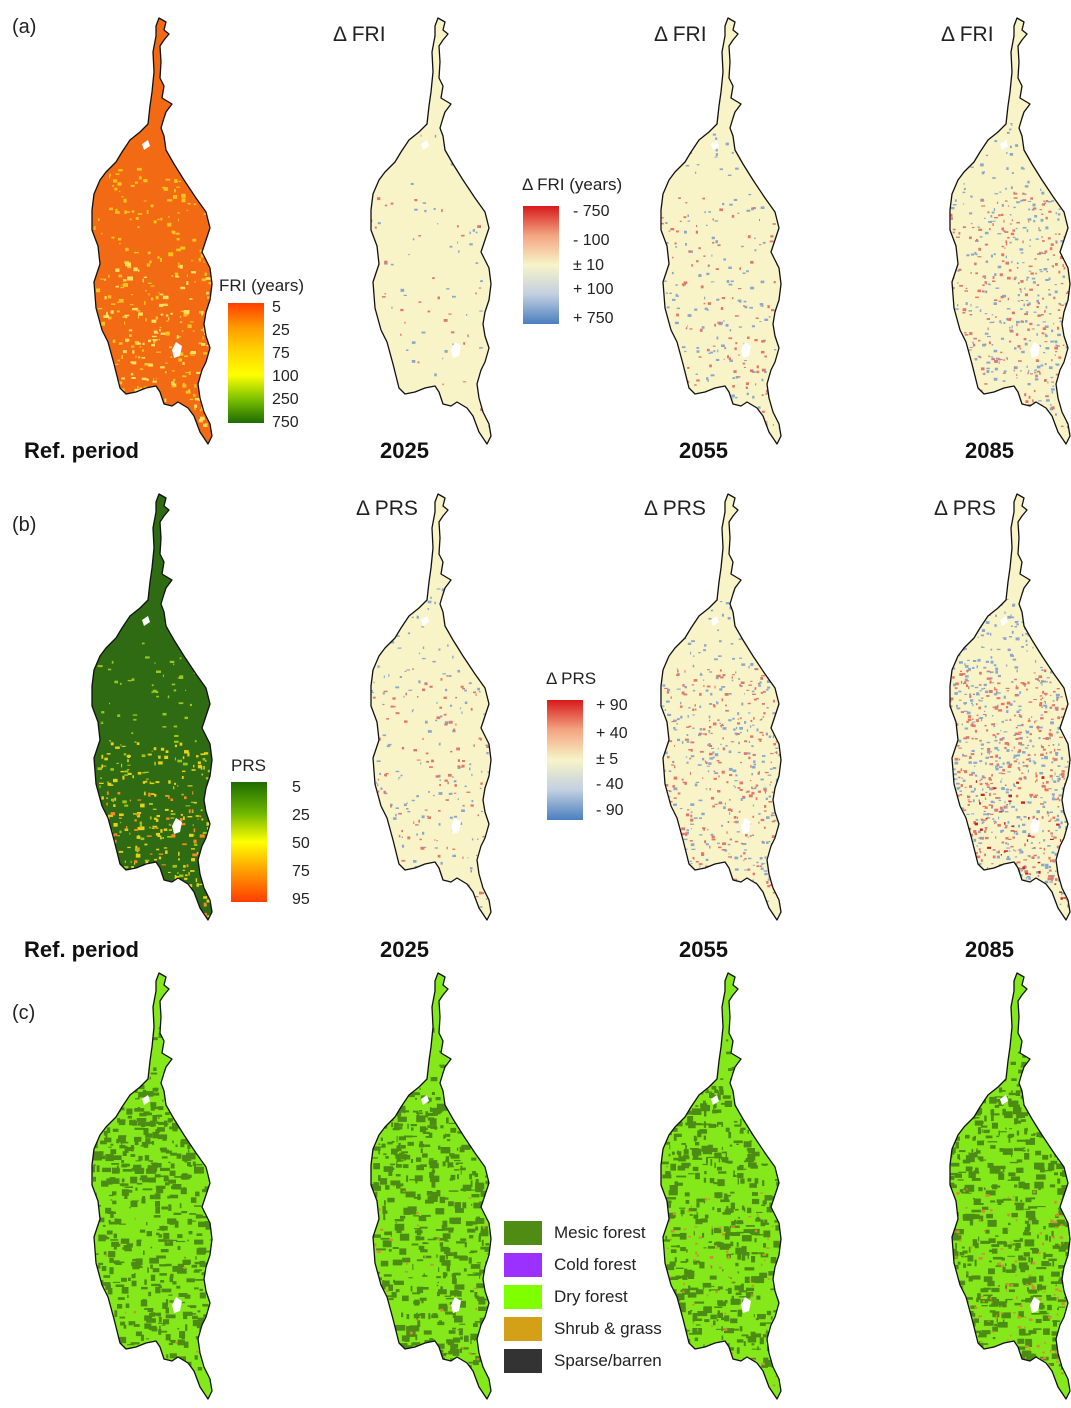 This screenshot has width=1071, height=1408. Describe the element at coordinates (1010, 707) in the screenshot. I see `map-prs-delta-2085` at that location.